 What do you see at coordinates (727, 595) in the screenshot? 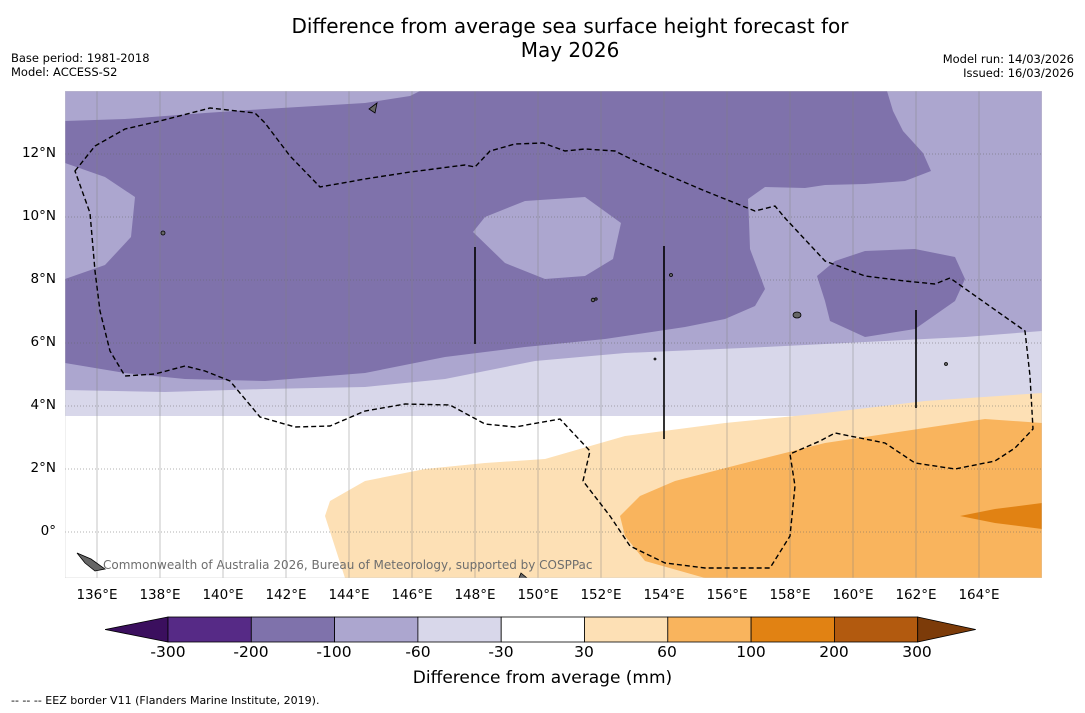
I see `lon-label-156e: 156°E` at bounding box center [727, 595].